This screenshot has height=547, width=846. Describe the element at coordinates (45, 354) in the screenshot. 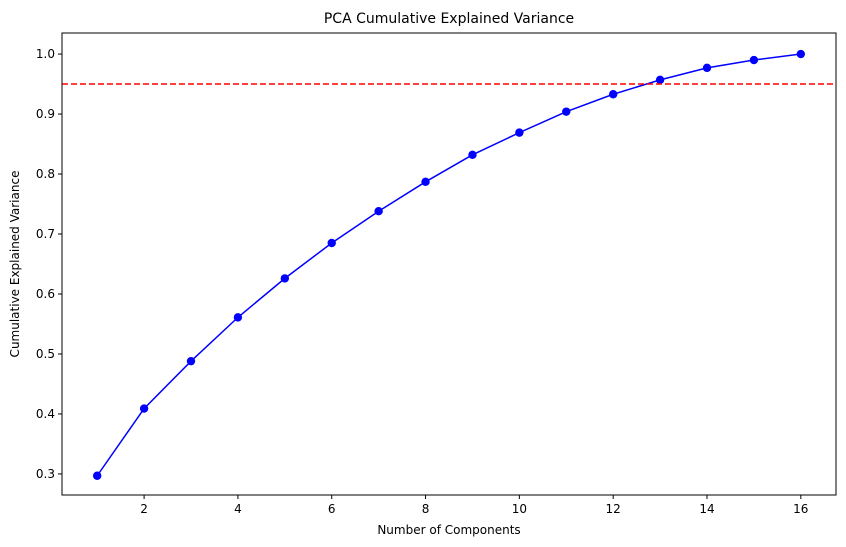

I see `y-tick-label: 0.5` at that location.